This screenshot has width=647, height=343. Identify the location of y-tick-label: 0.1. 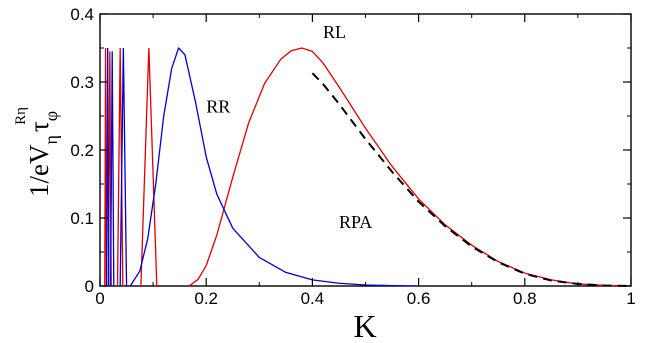
(82, 218).